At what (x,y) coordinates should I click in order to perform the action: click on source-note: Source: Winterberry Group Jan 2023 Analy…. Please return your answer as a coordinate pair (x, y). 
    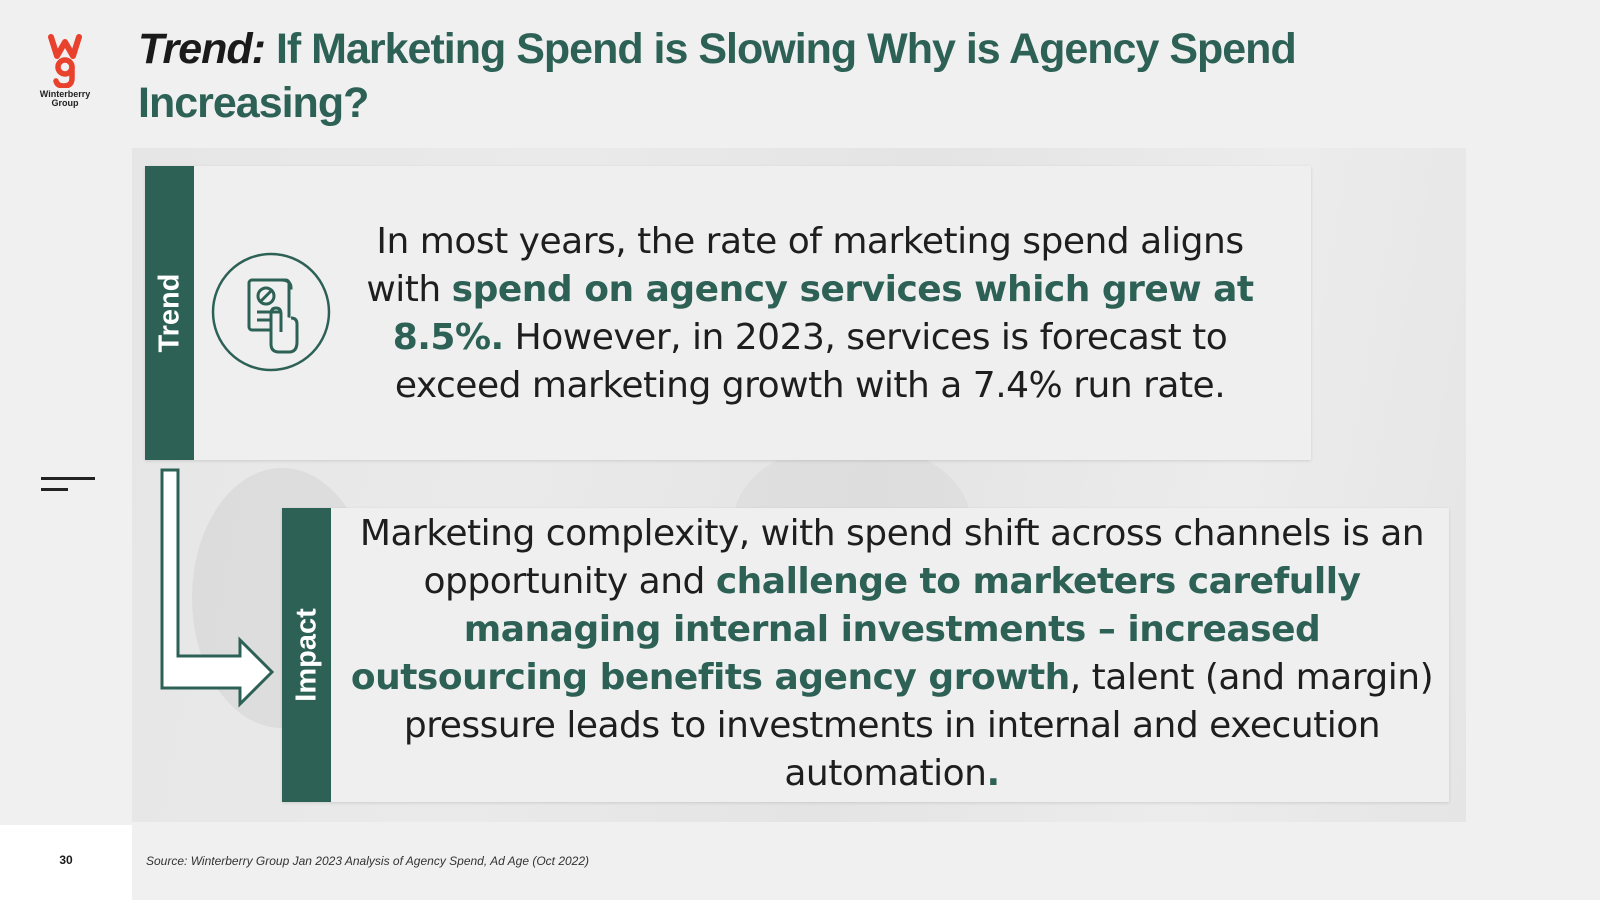
    Looking at the image, I should click on (368, 861).